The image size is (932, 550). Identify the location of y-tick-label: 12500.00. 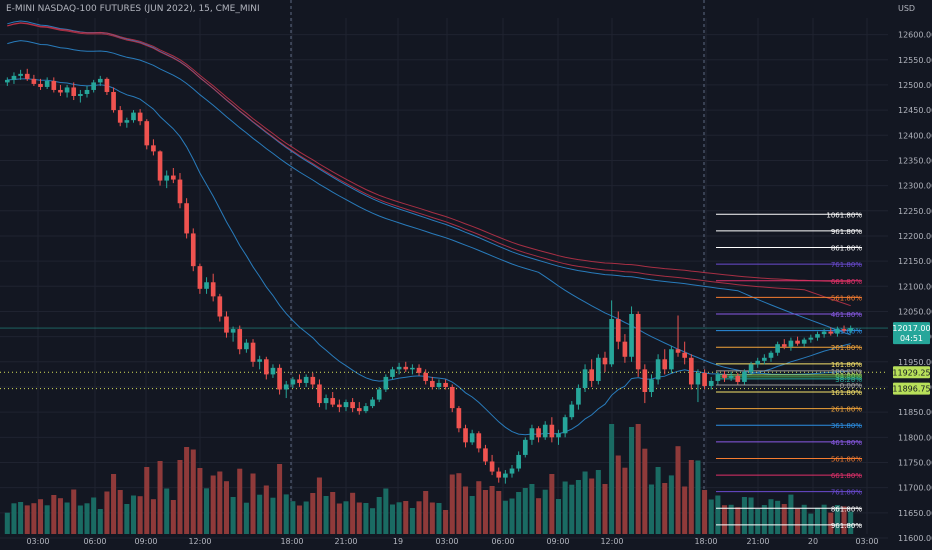
(915, 85).